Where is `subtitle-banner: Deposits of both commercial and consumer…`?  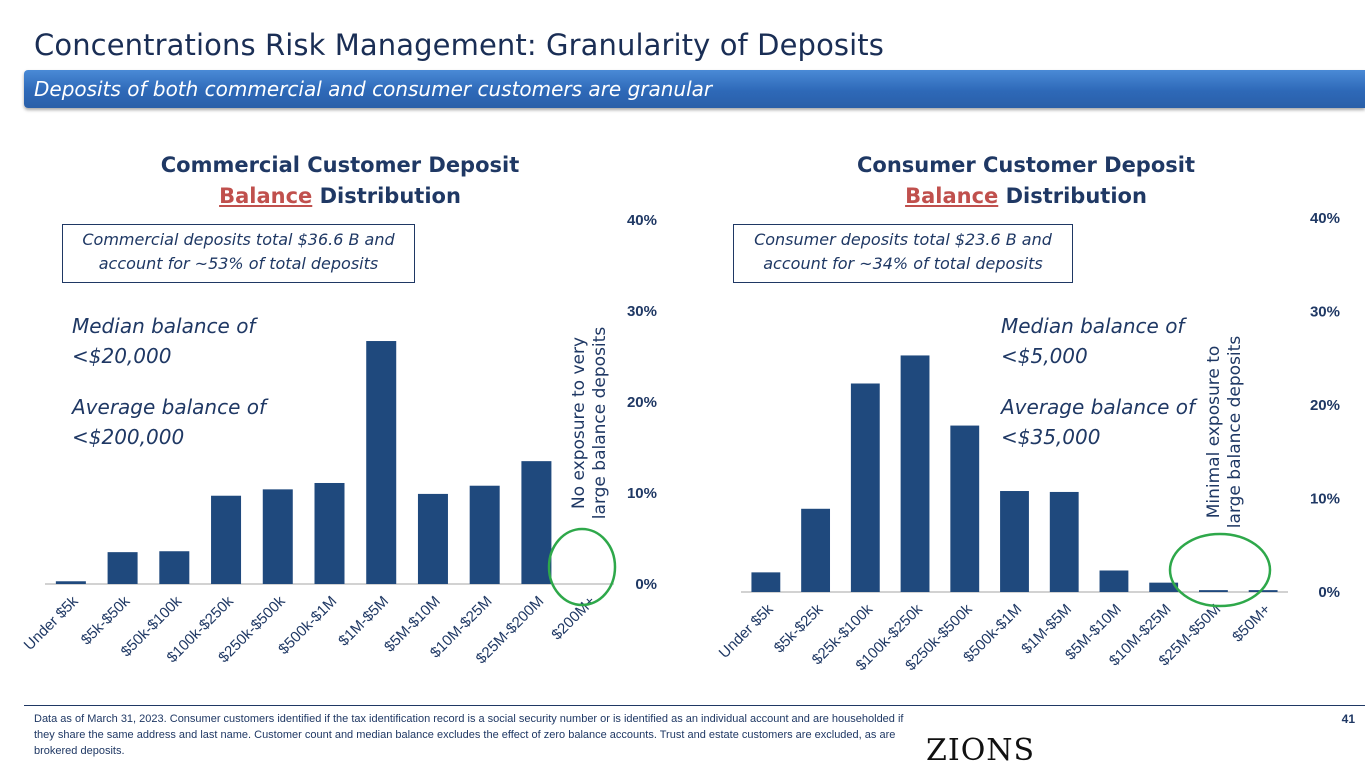
subtitle-banner: Deposits of both commercial and consumer… is located at coordinates (694, 89).